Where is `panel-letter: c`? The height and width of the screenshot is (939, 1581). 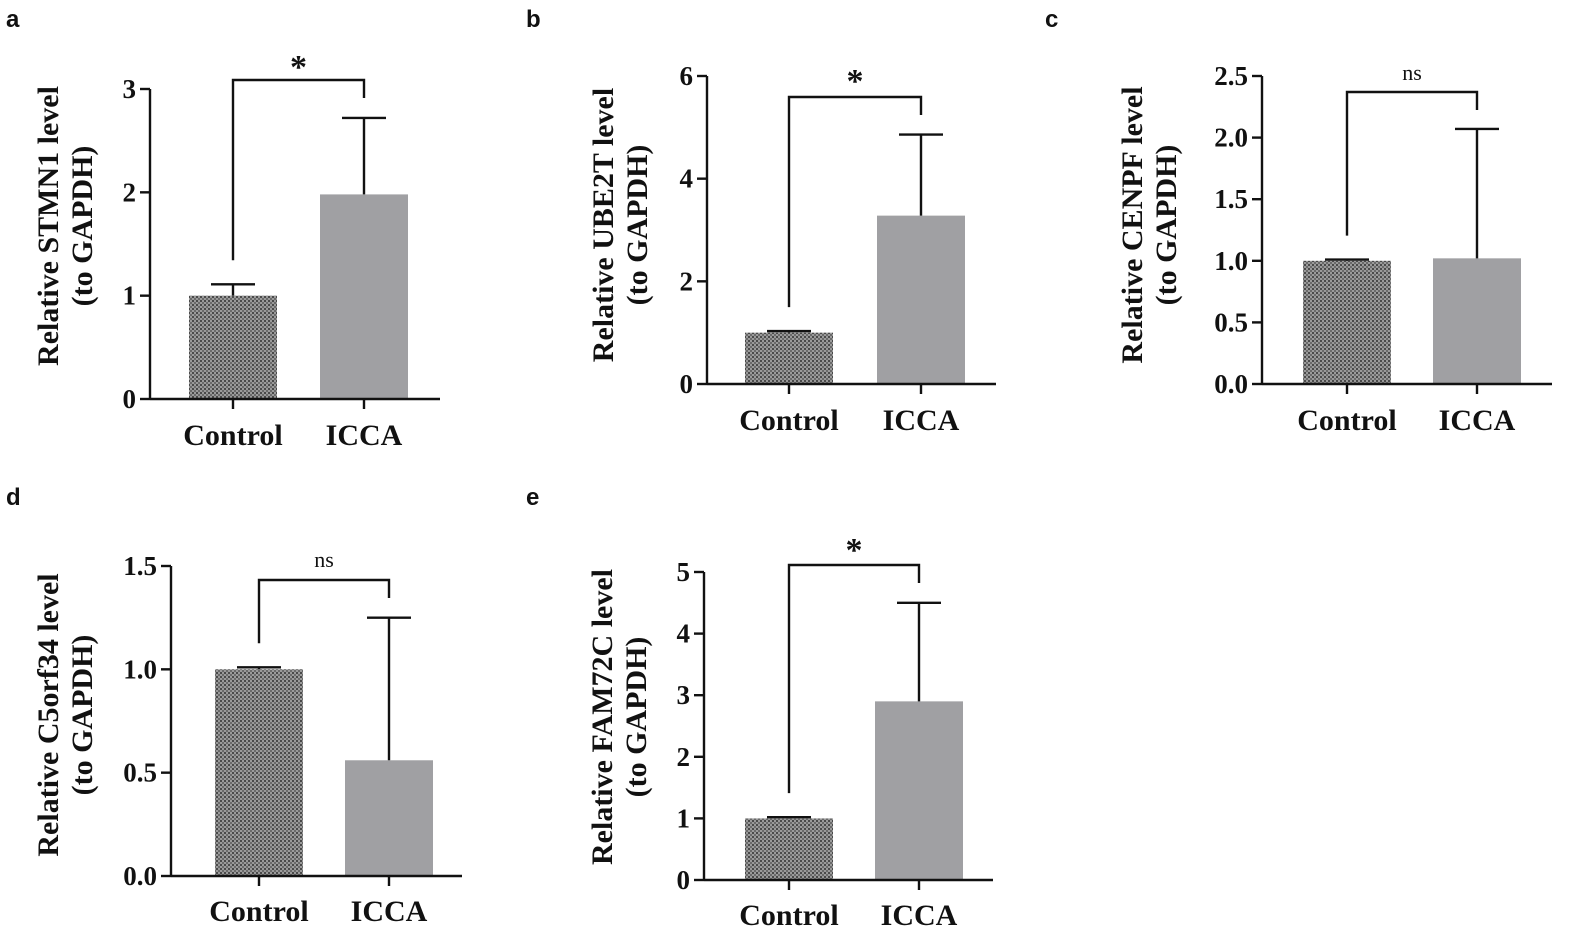
panel-letter: c is located at coordinates (1051, 19).